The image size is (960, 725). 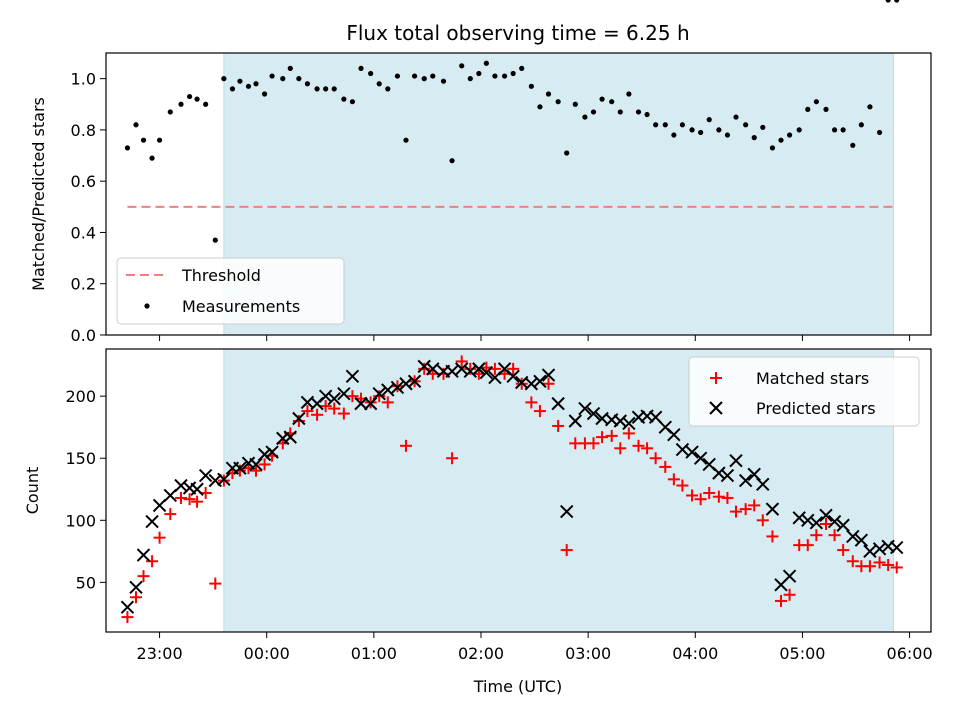 What do you see at coordinates (230, 291) in the screenshot?
I see `ratio-legend: Threshold Measurements` at bounding box center [230, 291].